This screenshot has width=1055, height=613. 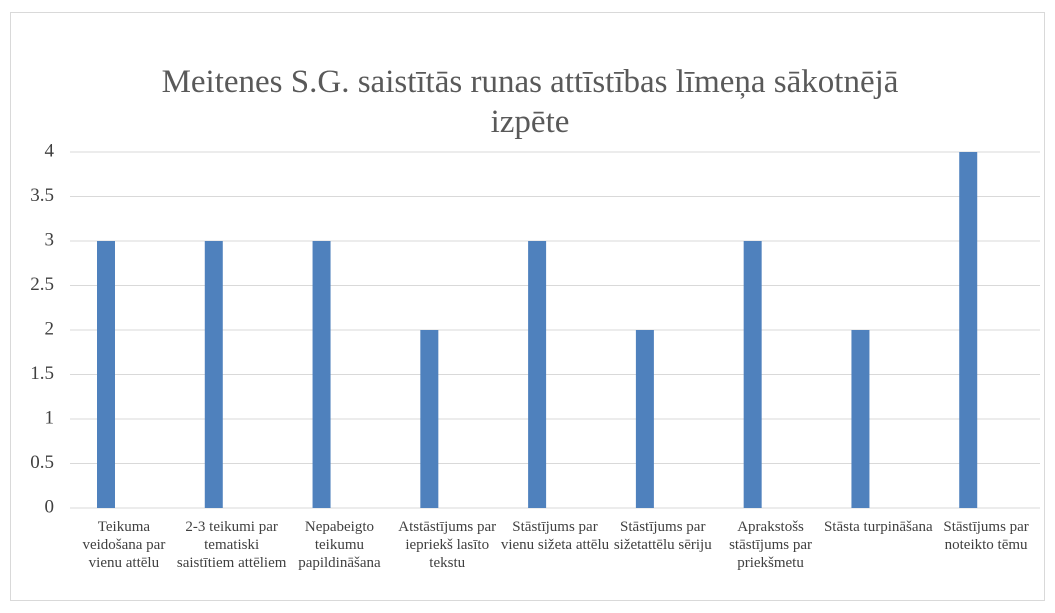 I want to click on x-tick-label: Aprakstošs stāstījums par priekšmetu, so click(x=770, y=545).